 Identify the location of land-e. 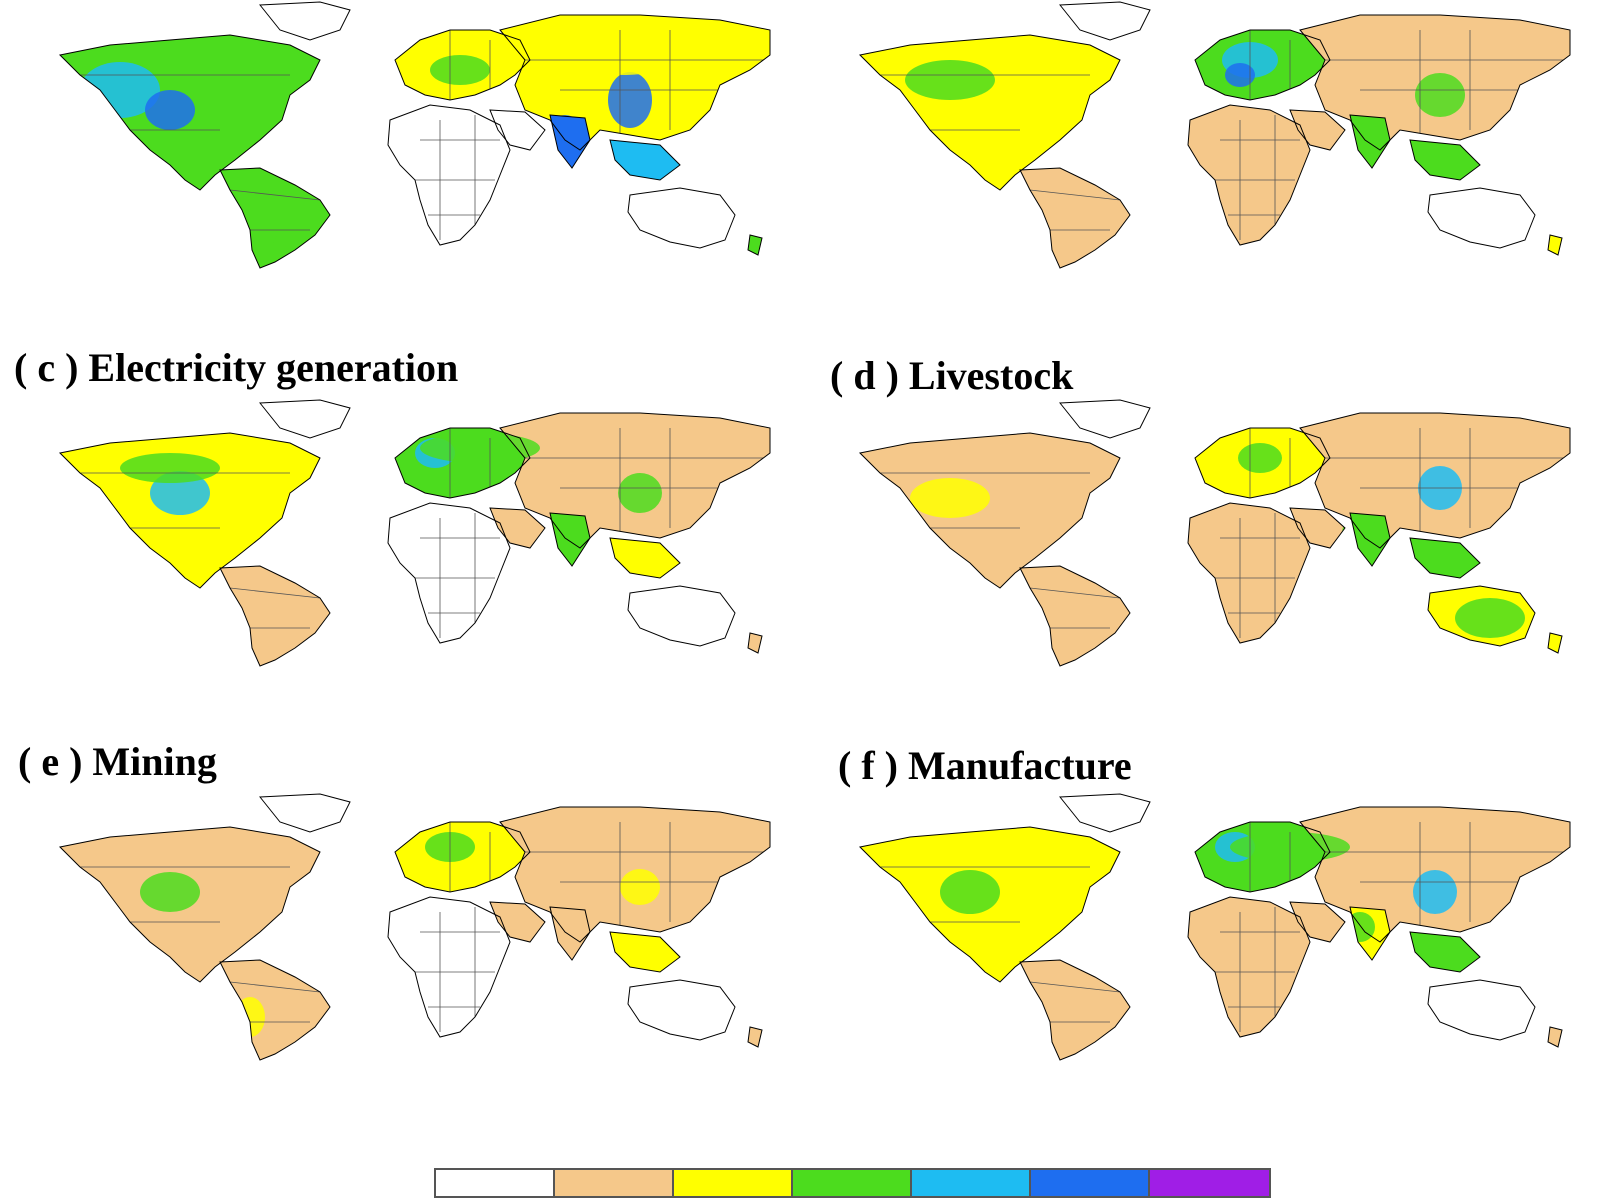
(414, 927).